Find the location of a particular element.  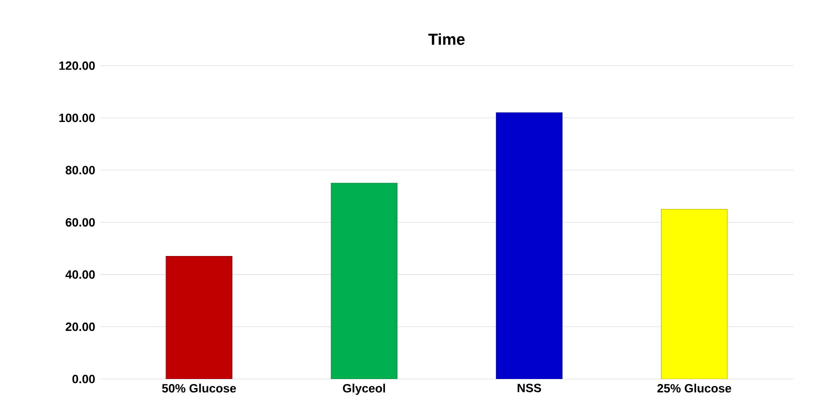

y-tick-label: 60.00 is located at coordinates (80, 222).